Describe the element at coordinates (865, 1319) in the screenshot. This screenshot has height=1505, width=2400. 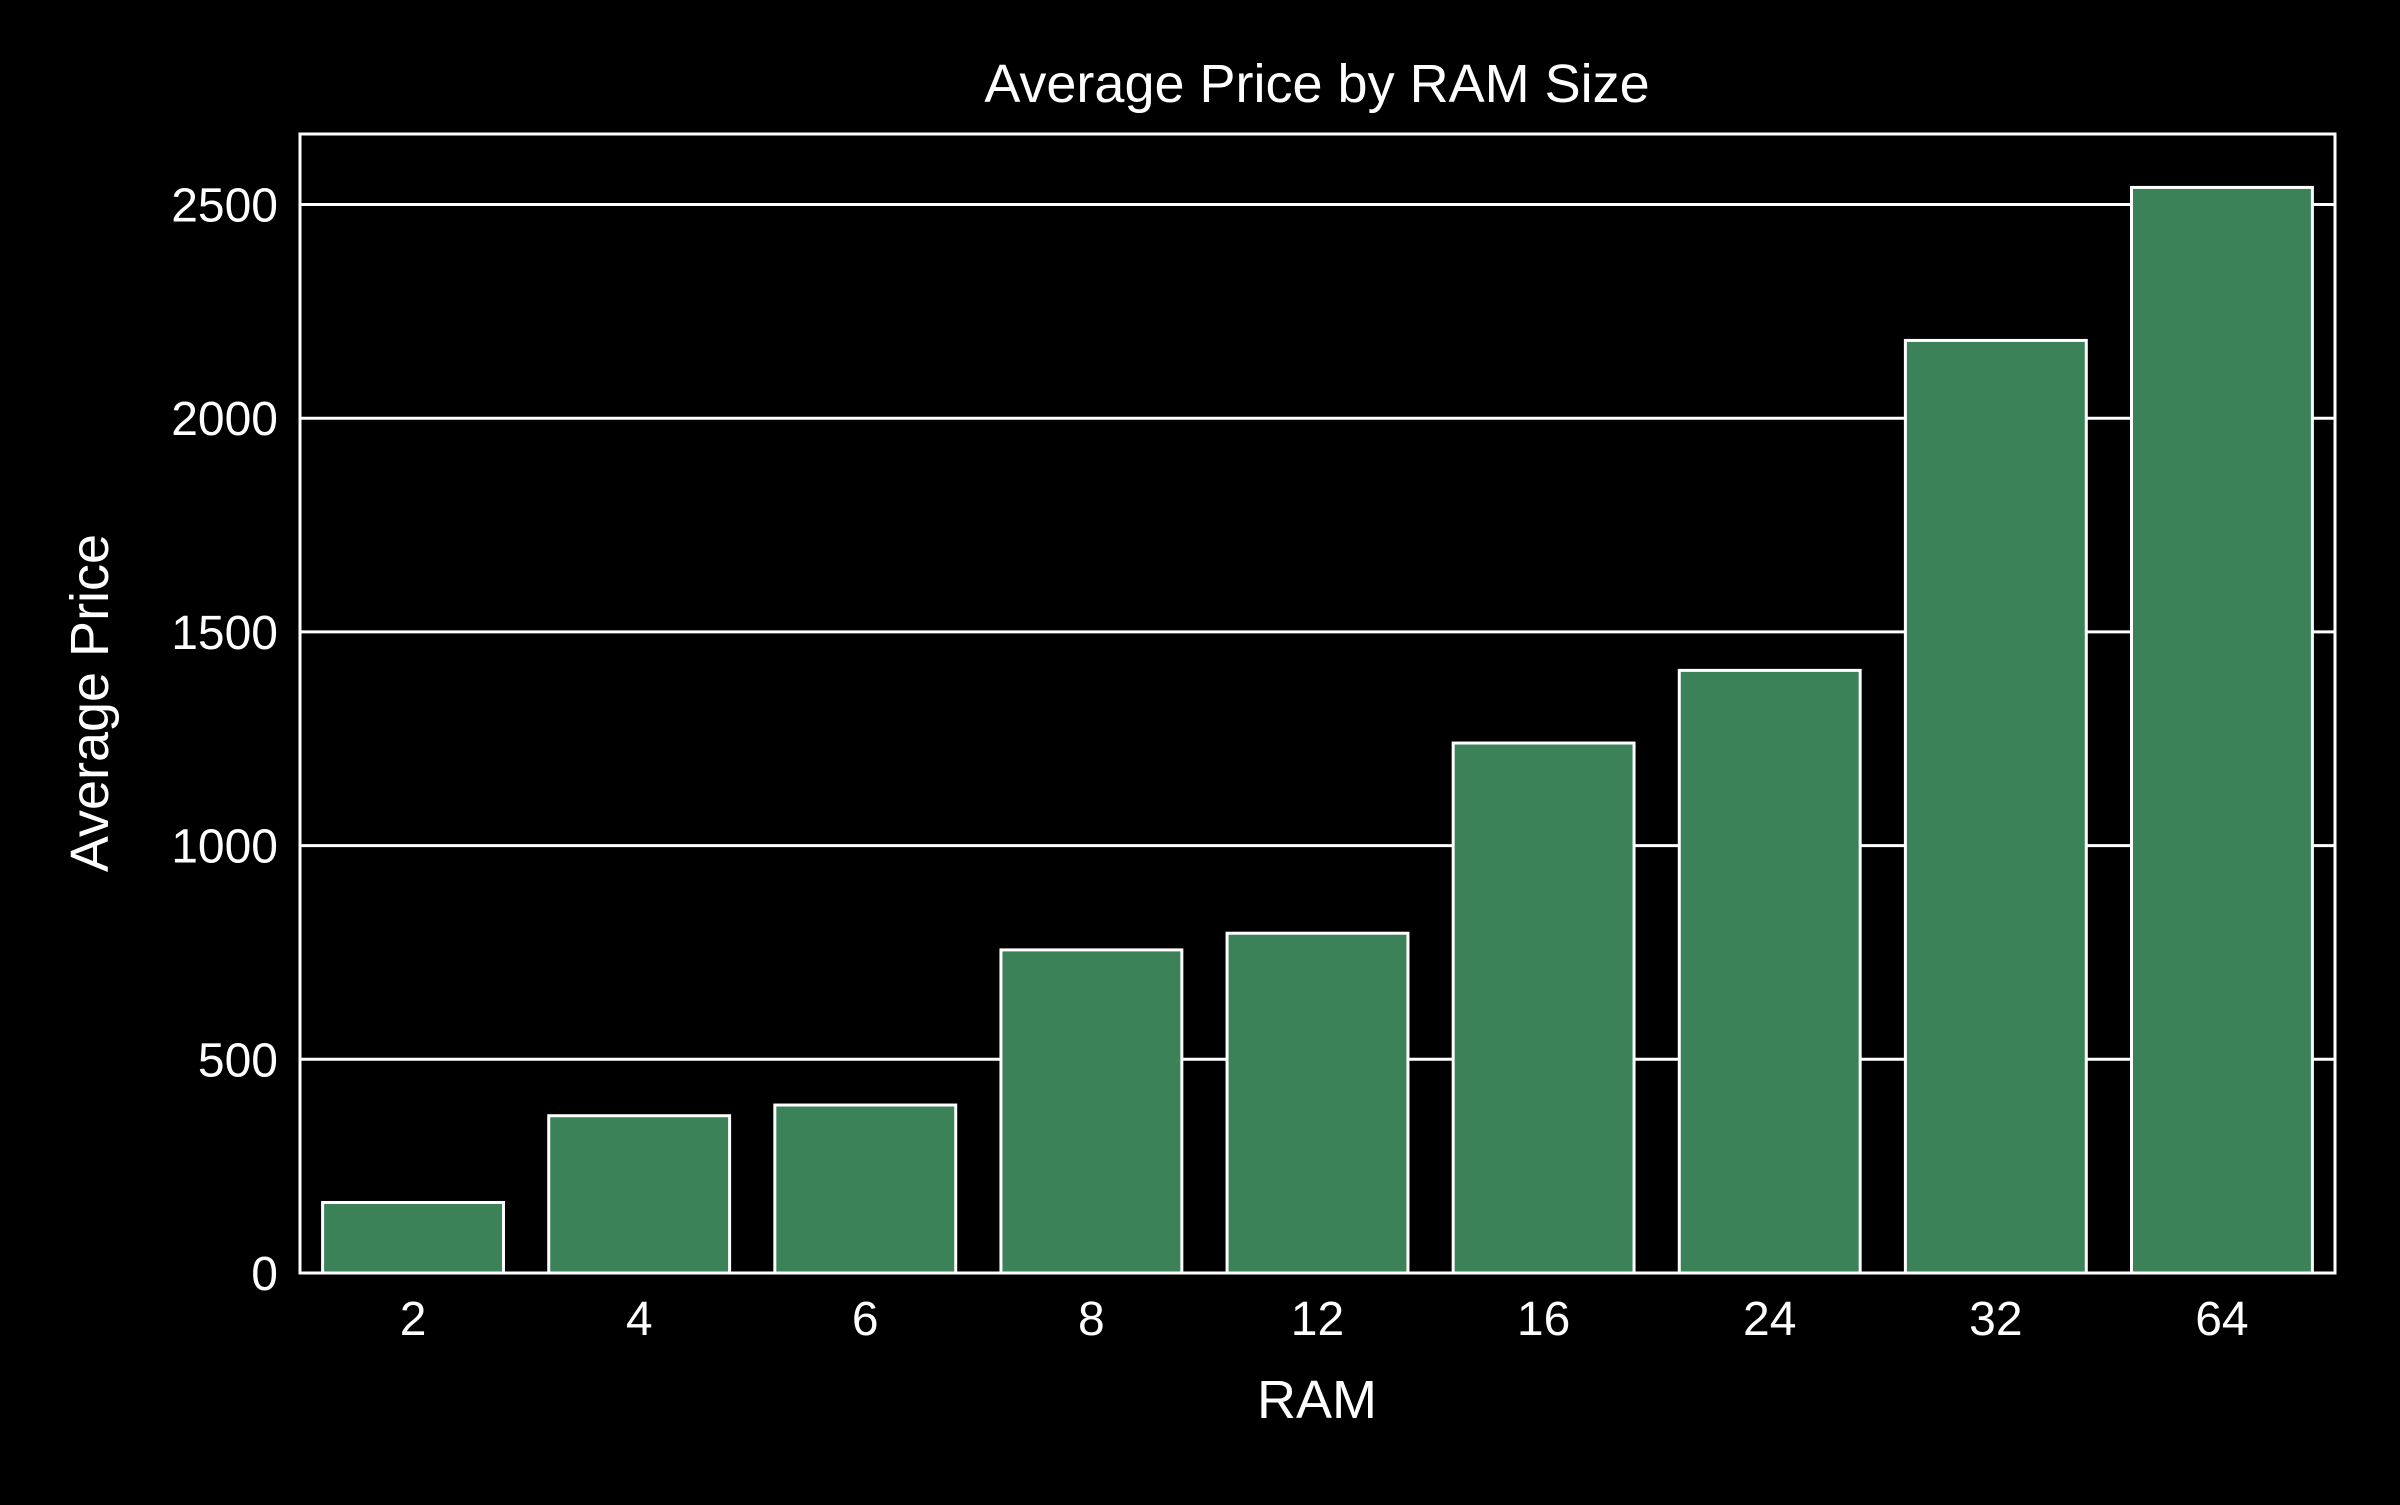
I see `x-tick-label: 6` at that location.